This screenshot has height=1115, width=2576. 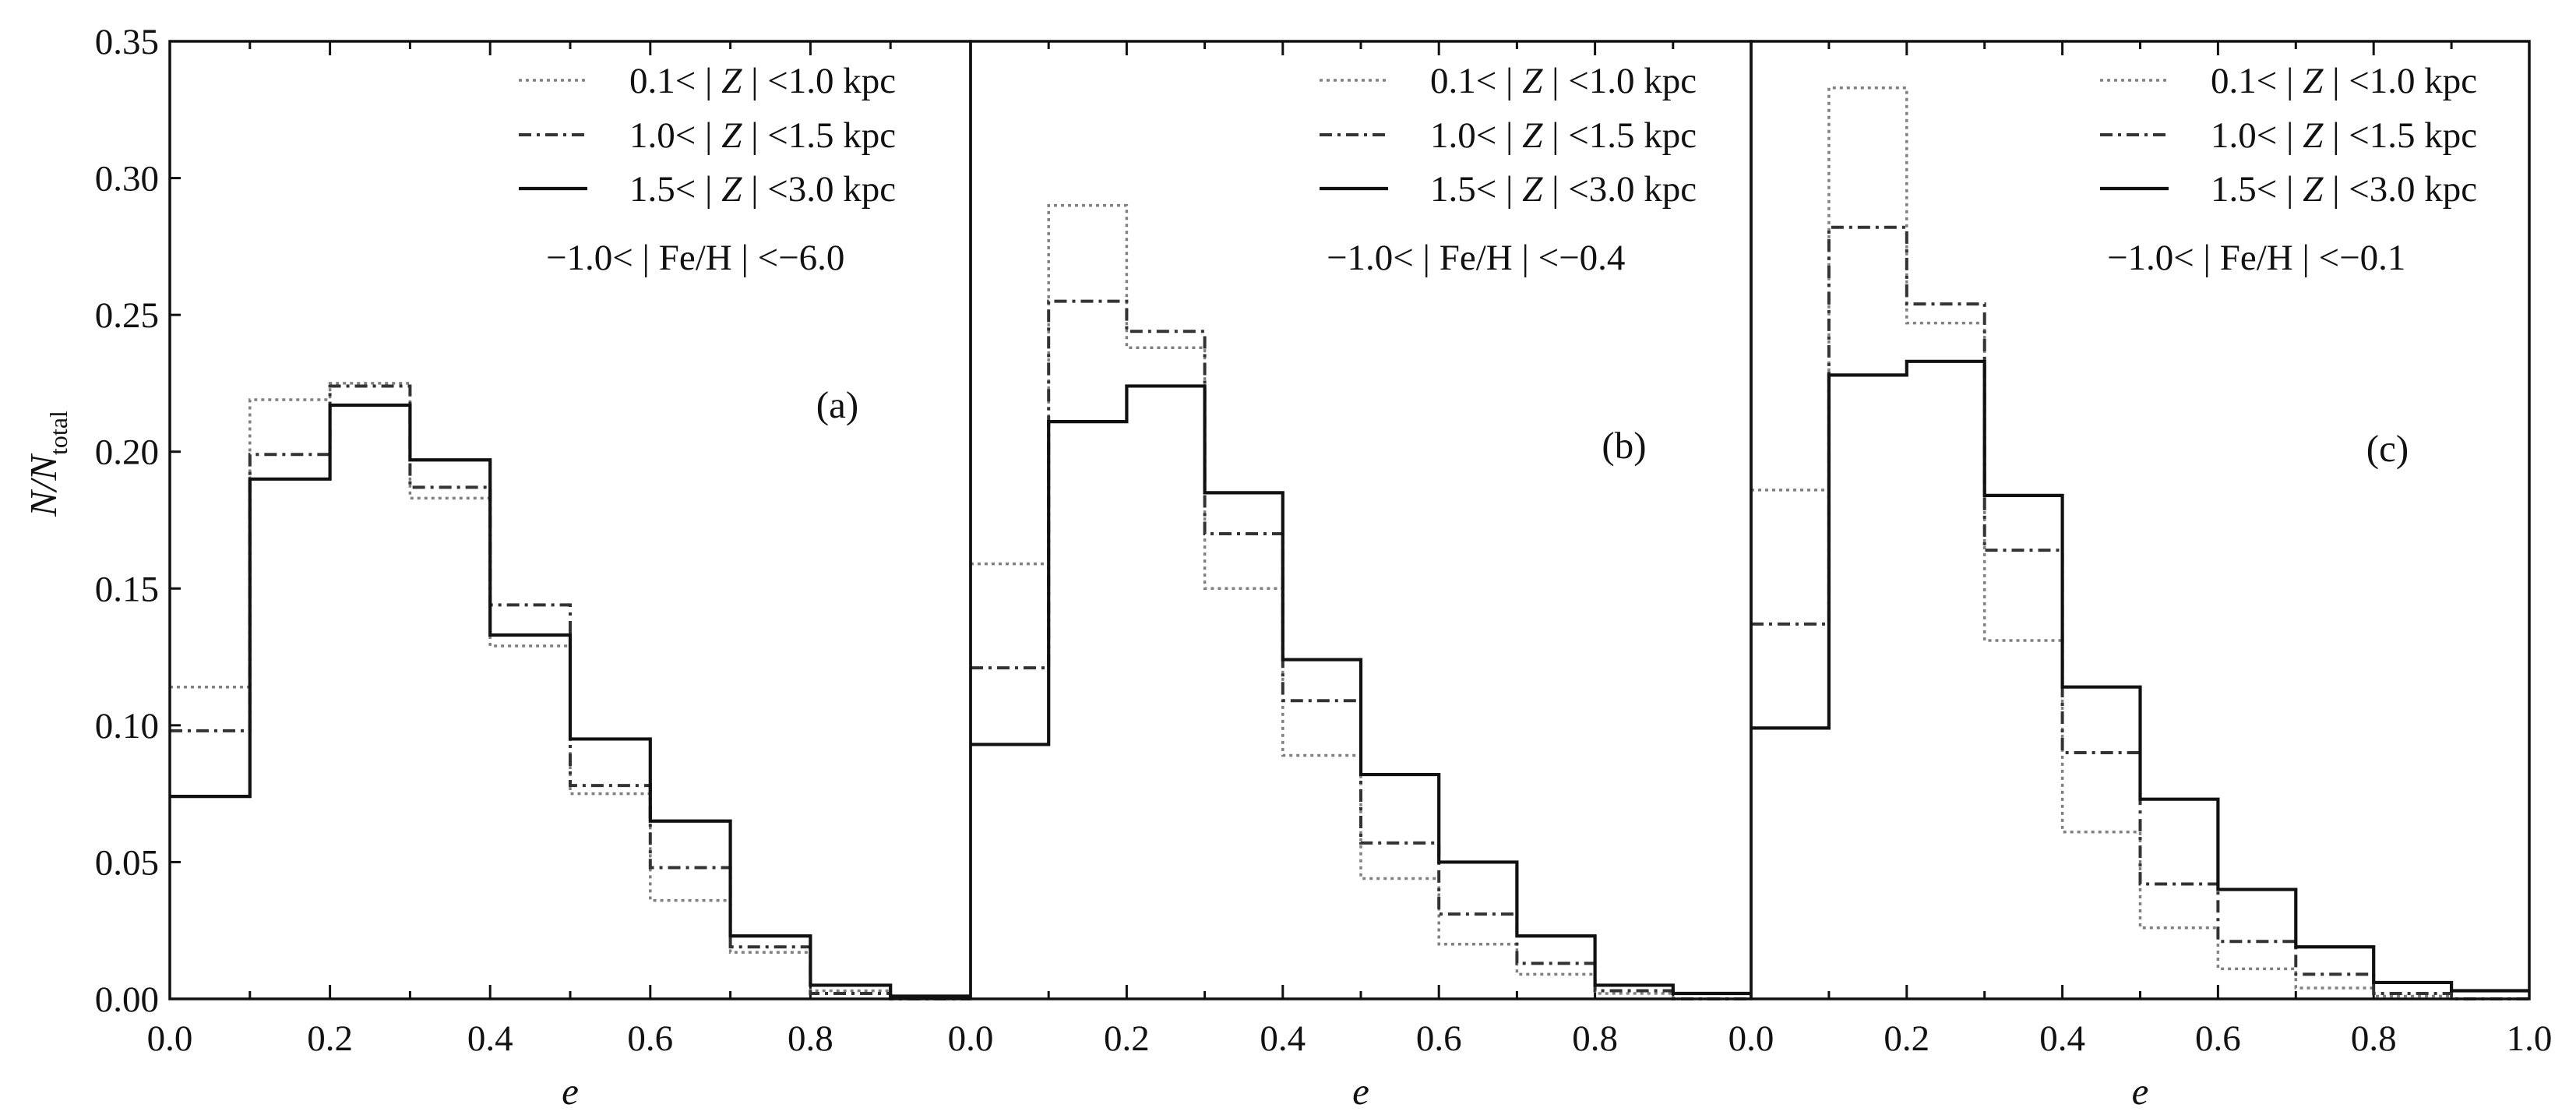 I want to click on y-tick-label: 0.00, so click(x=127, y=999).